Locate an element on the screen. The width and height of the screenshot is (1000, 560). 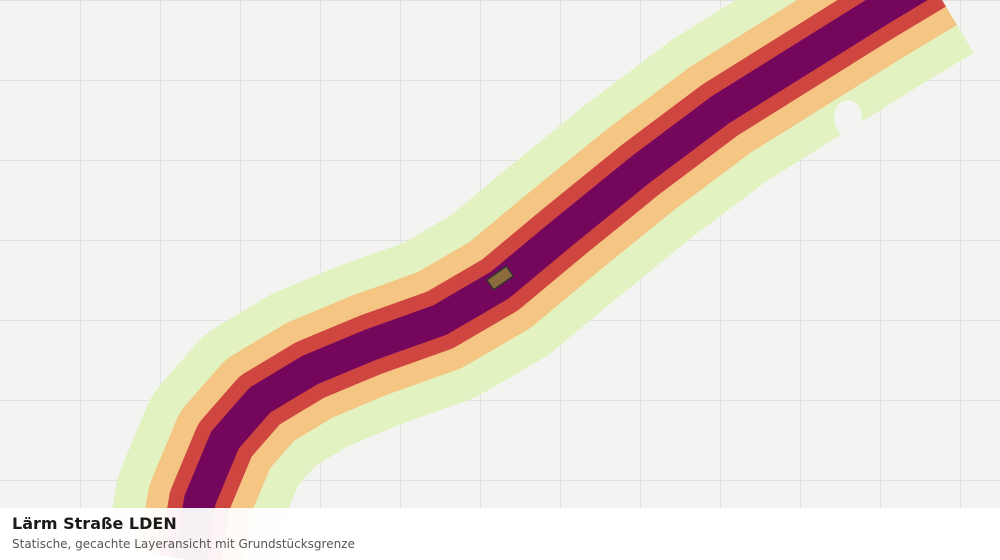
title: Lärm Straße LDEN is located at coordinates (94, 523).